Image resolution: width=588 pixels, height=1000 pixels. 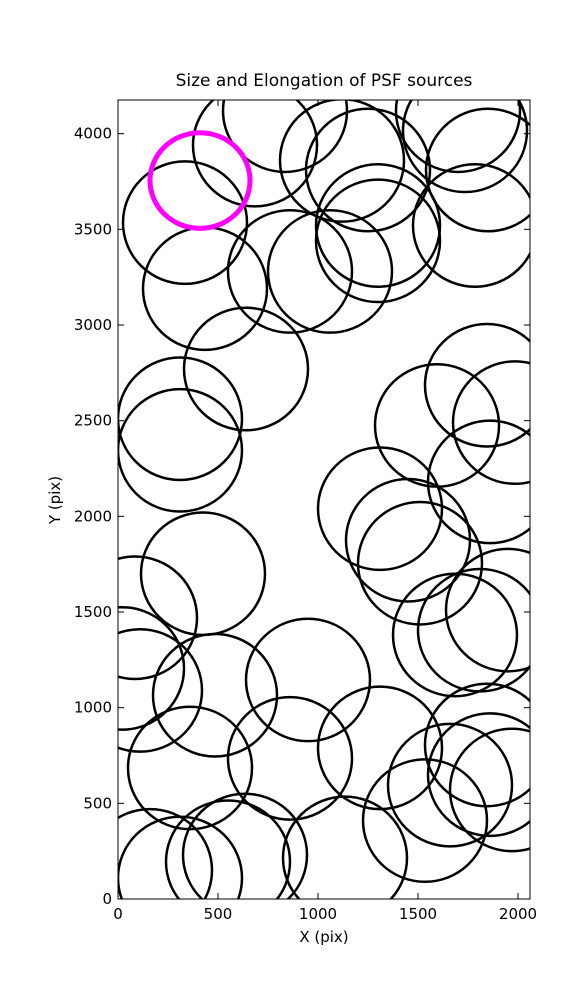 What do you see at coordinates (55, 500) in the screenshot?
I see `y-axis-label: Y (pix)` at bounding box center [55, 500].